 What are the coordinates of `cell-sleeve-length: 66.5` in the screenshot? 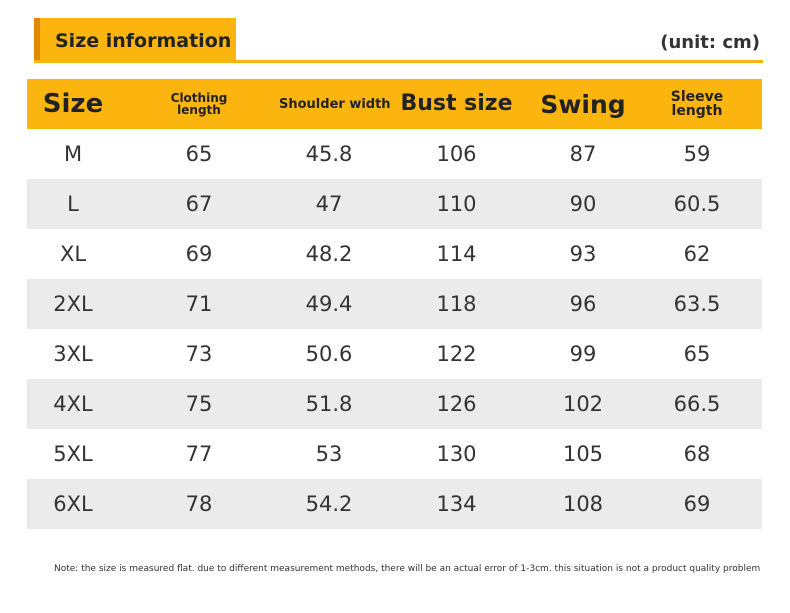 It's located at (697, 404).